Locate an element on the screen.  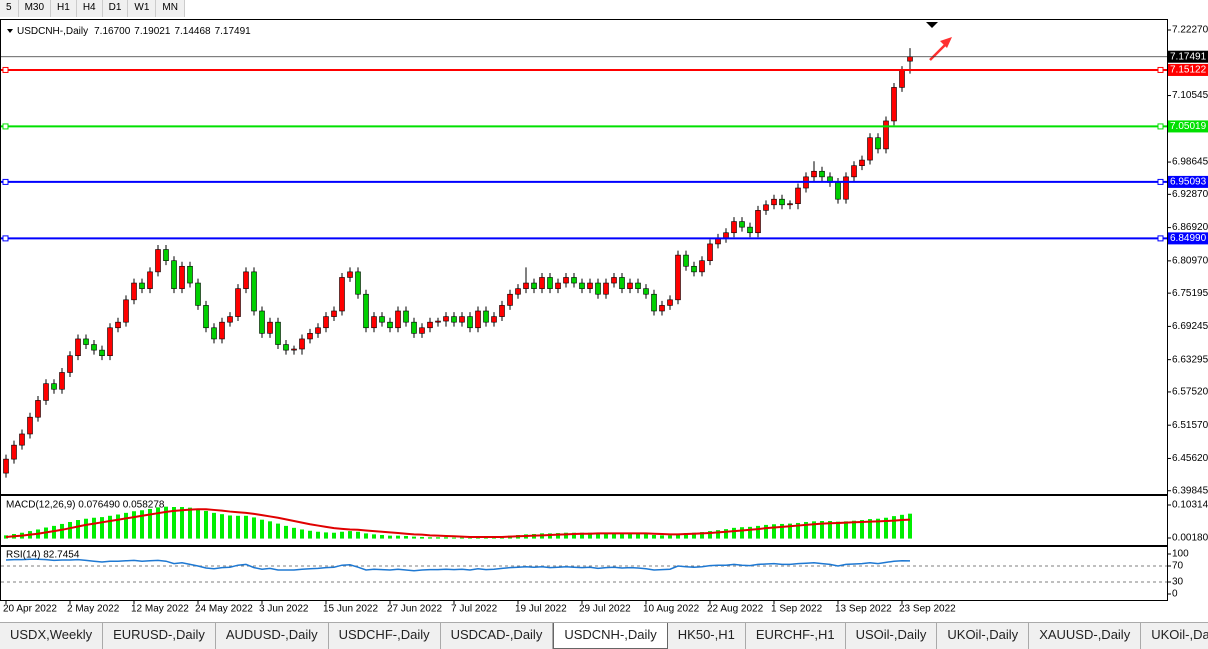
chart-tab: EURCHF-,H1 is located at coordinates (796, 636).